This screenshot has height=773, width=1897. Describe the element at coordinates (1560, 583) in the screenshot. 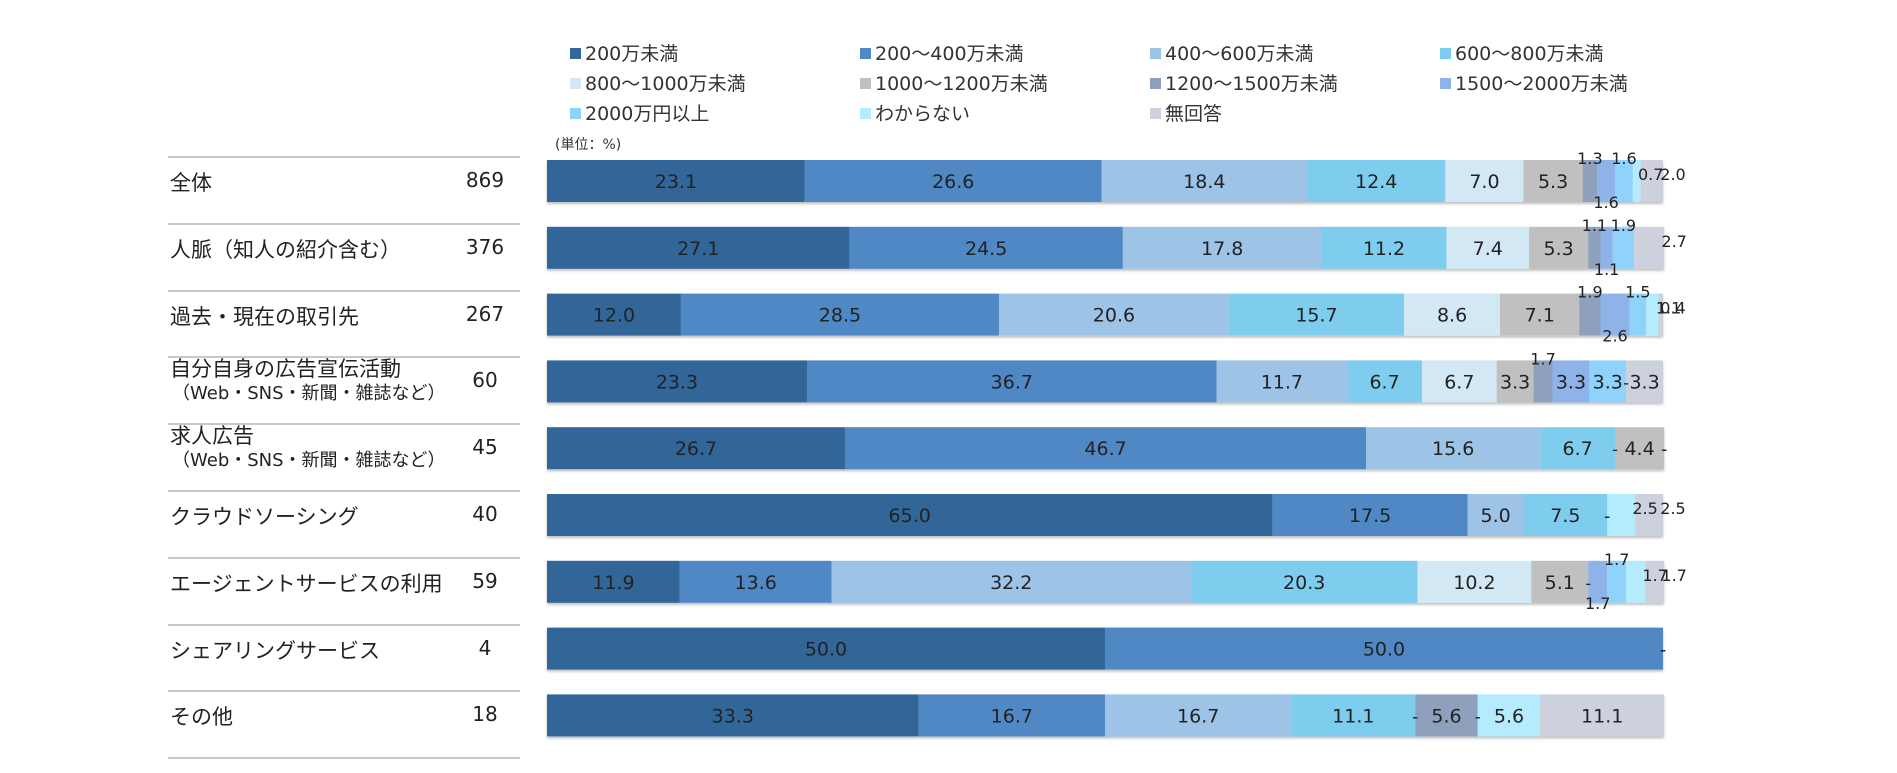

I see `data-label: 5.1` at that location.